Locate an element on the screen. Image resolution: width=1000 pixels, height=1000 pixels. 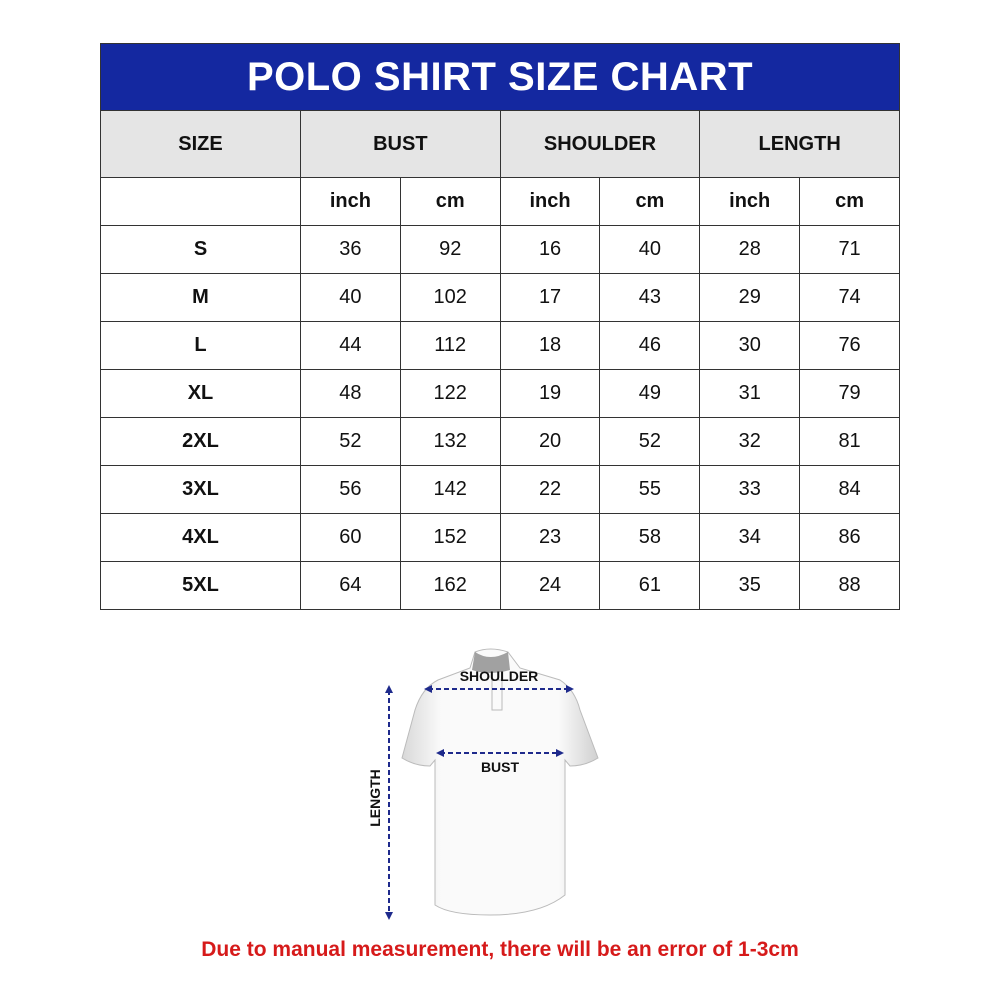
table-row: XL 48 122 19 49 31 79 is located at coordinates (500, 393).